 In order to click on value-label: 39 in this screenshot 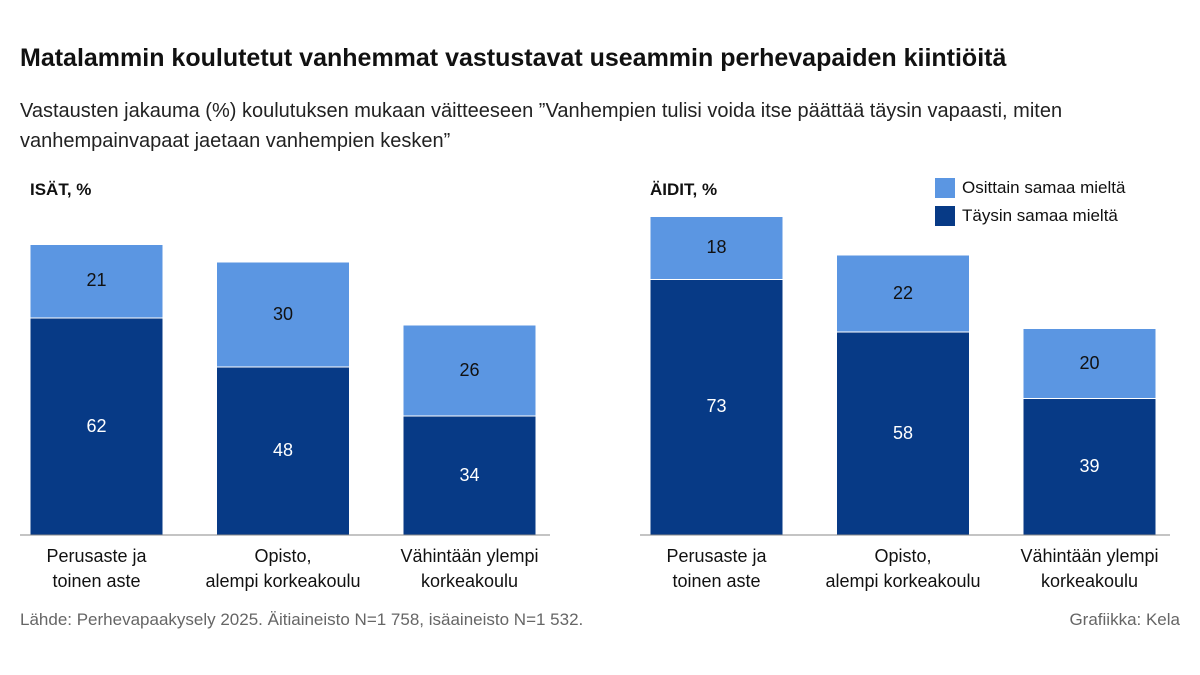, I will do `click(1089, 465)`.